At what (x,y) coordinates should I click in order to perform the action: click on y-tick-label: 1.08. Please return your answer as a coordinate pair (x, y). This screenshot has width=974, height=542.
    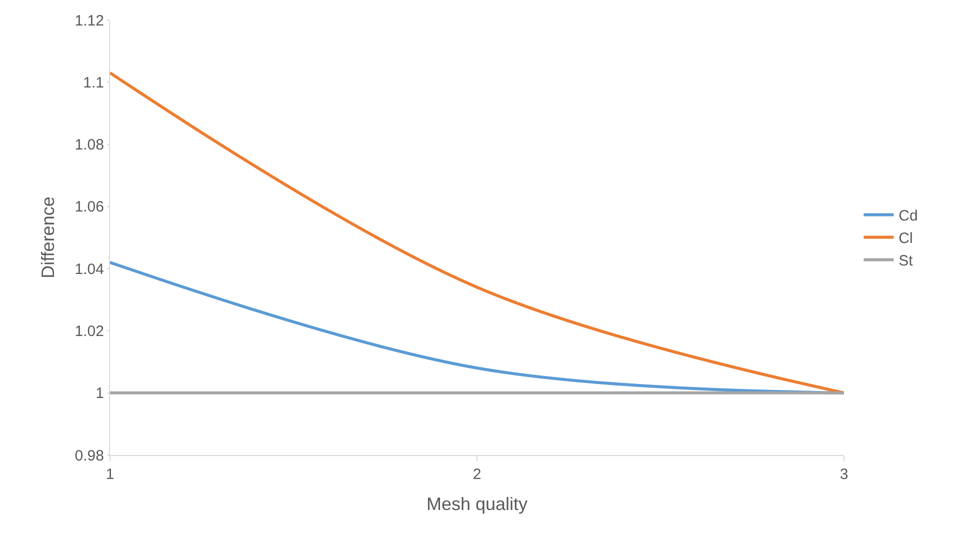
    Looking at the image, I should click on (89, 145).